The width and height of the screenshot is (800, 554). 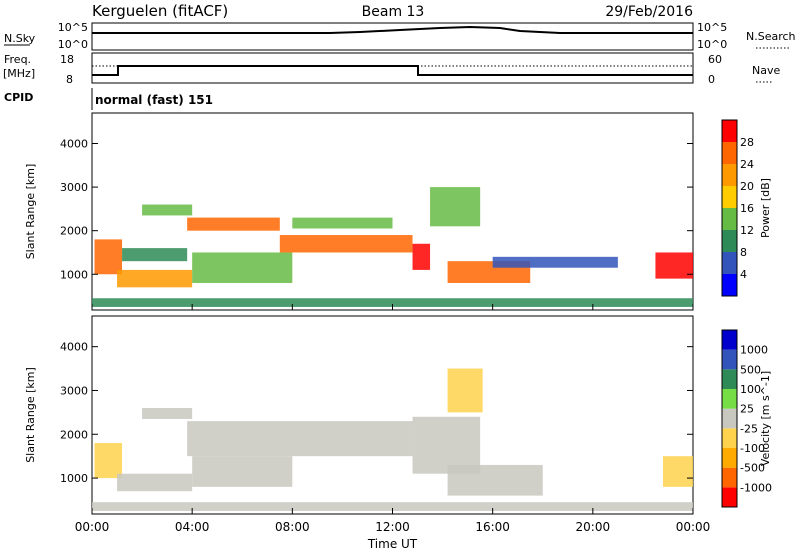 What do you see at coordinates (492, 527) in the screenshot?
I see `x-tick-label: 16:00` at bounding box center [492, 527].